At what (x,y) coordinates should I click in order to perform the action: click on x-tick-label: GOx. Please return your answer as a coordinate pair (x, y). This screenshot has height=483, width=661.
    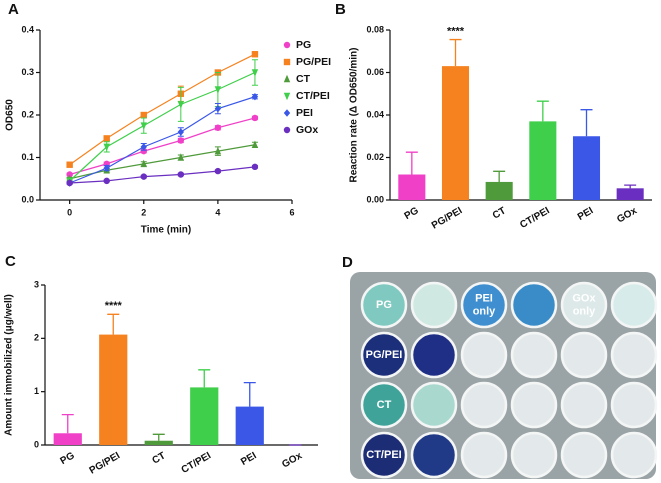
    Looking at the image, I should click on (627, 215).